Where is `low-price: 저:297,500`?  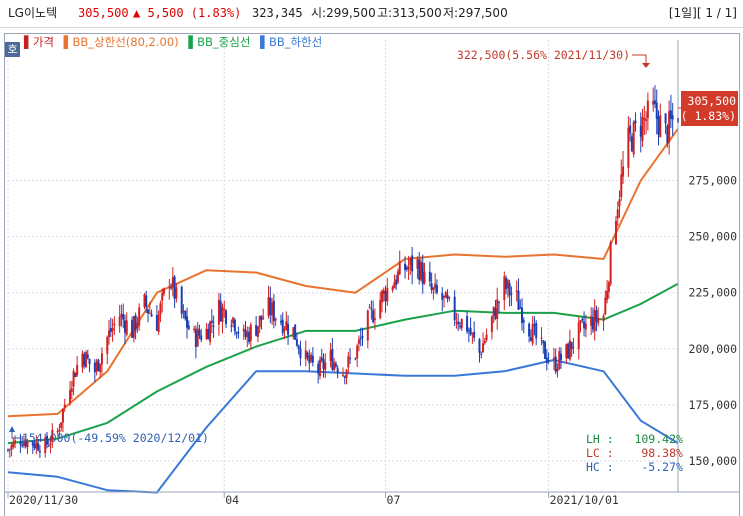 low-price: 저:297,500 is located at coordinates (475, 13).